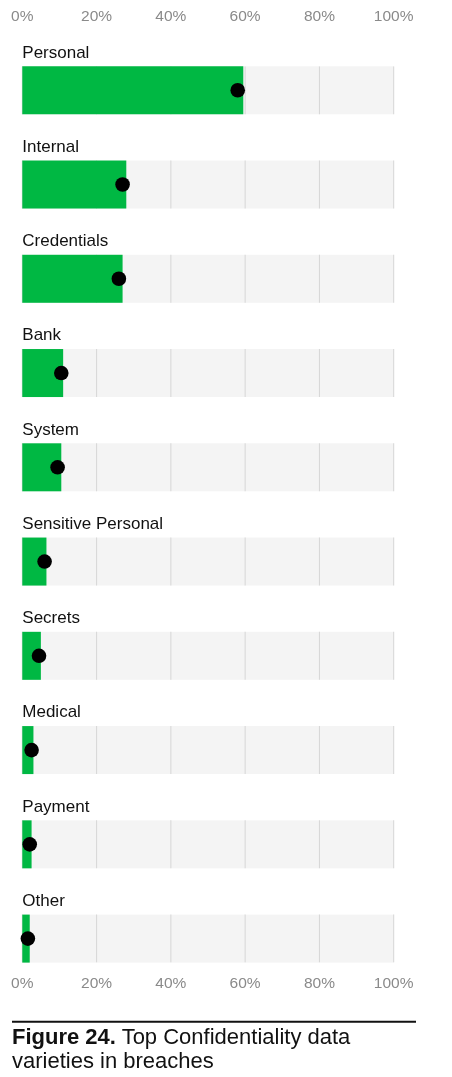 The image size is (452, 1077). What do you see at coordinates (22, 983) in the screenshot?
I see `x2-tick-label: 0%` at bounding box center [22, 983].